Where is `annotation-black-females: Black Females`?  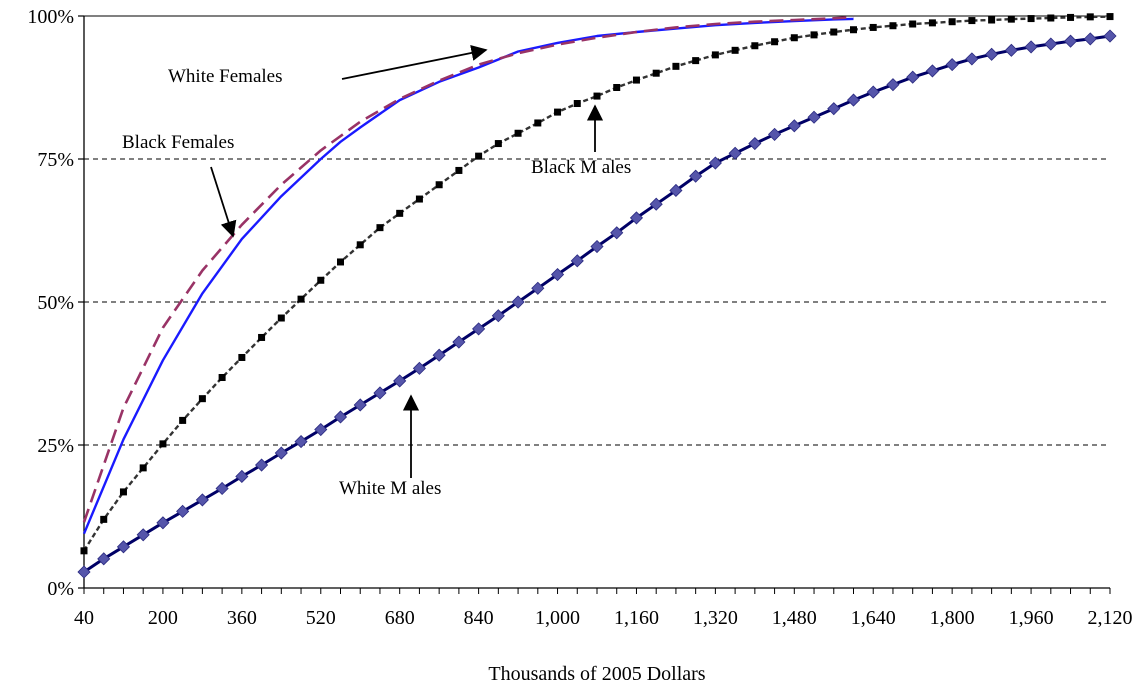
annotation-black-females: Black Females is located at coordinates (179, 185).